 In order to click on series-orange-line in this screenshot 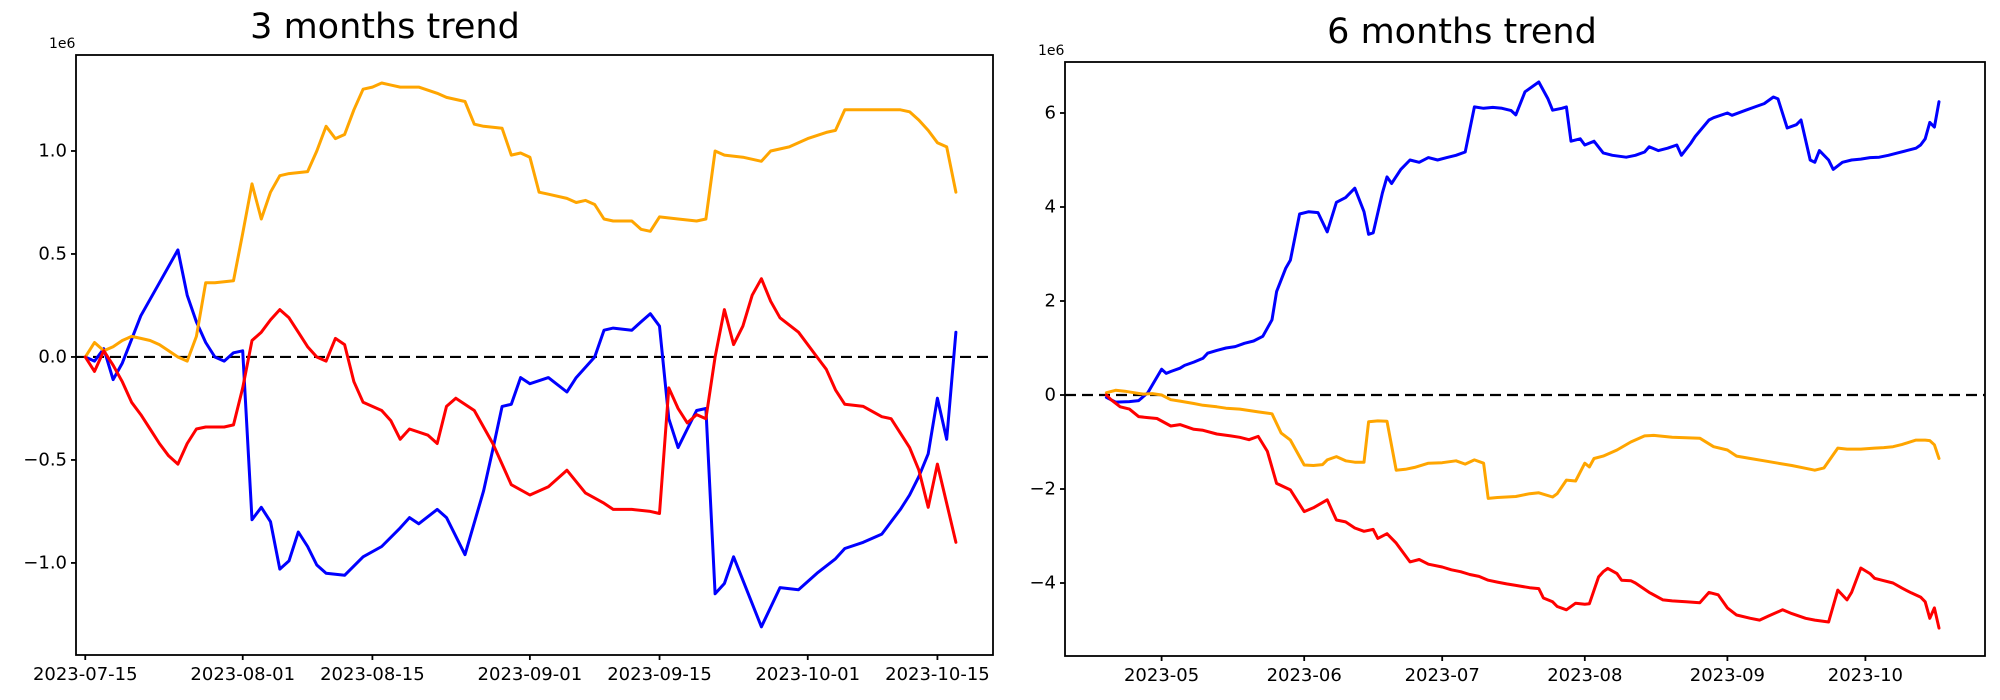, I will do `click(1522, 444)`.